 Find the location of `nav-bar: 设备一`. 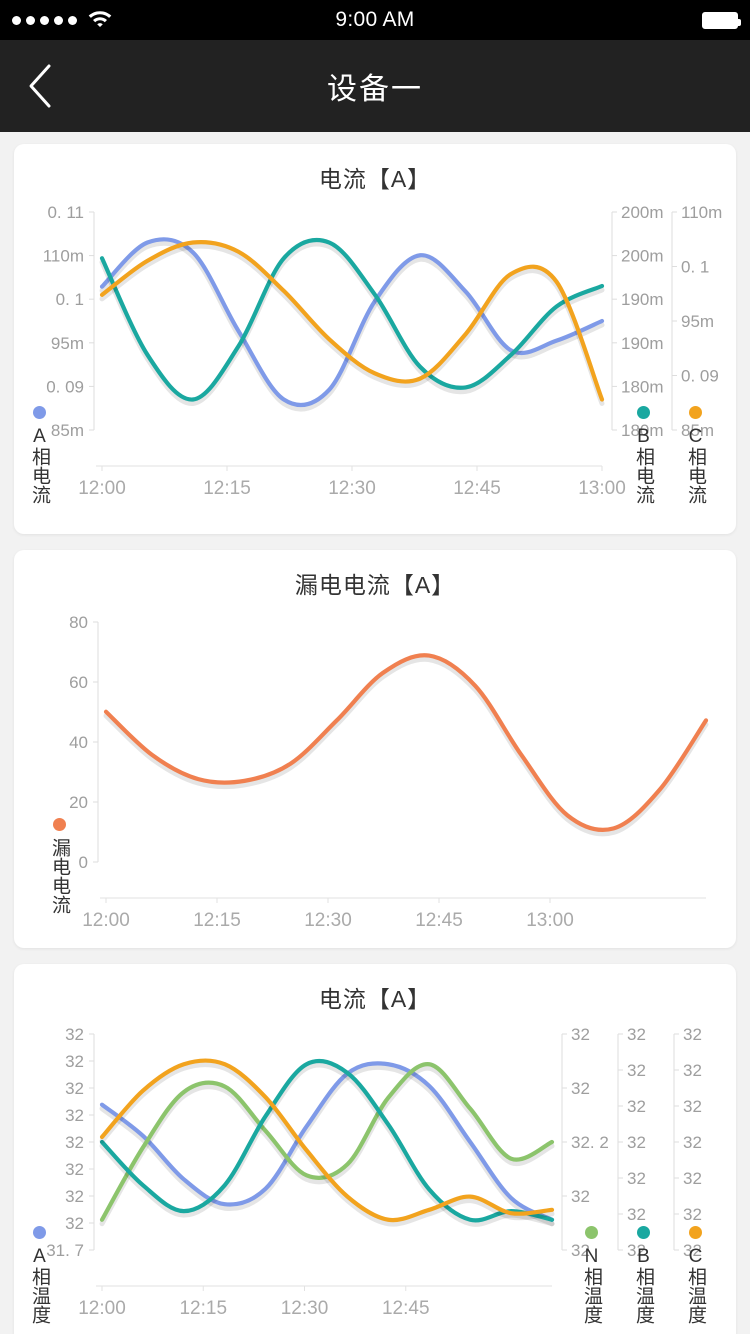

nav-bar: 设备一 is located at coordinates (375, 86).